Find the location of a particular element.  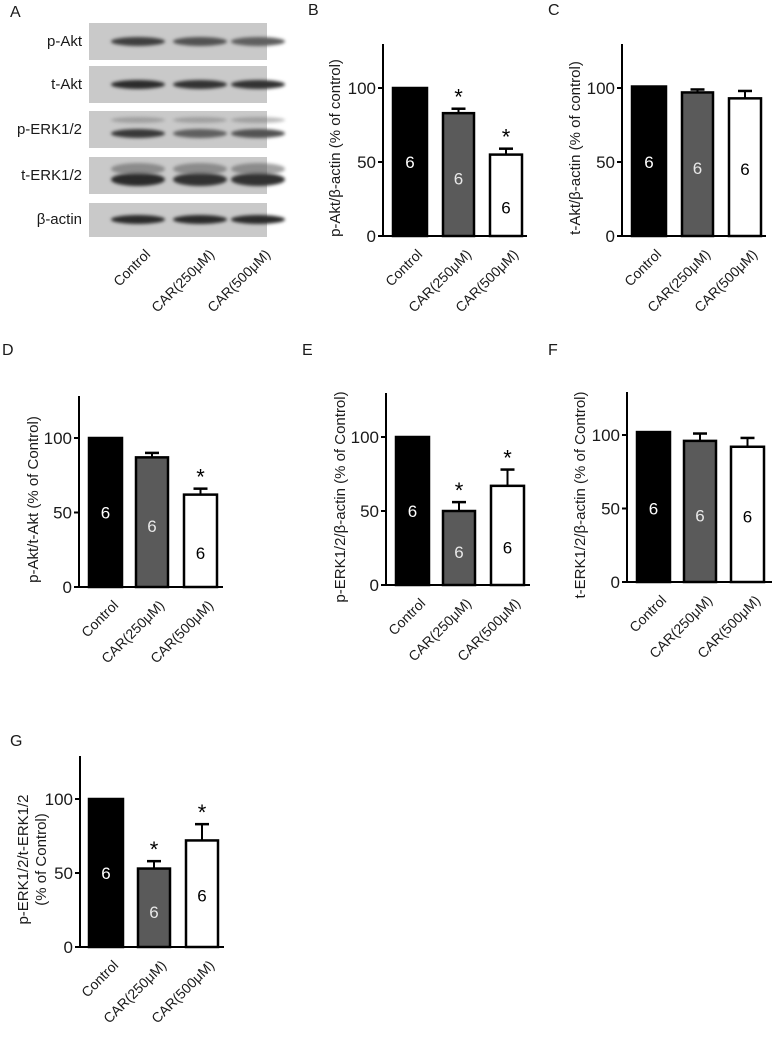

blot-row-label: t-ERK1/2 is located at coordinates (51, 175).